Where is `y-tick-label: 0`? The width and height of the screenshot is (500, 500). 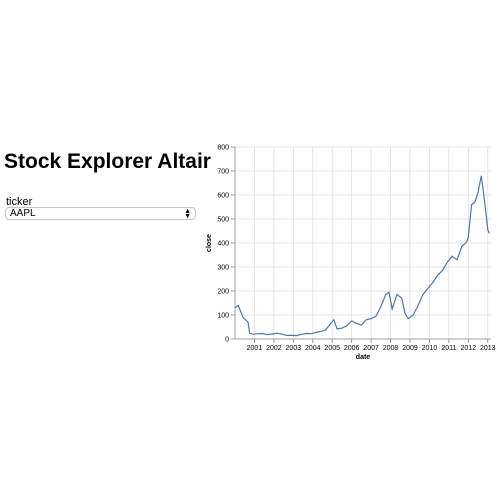
y-tick-label: 0 is located at coordinates (227, 340).